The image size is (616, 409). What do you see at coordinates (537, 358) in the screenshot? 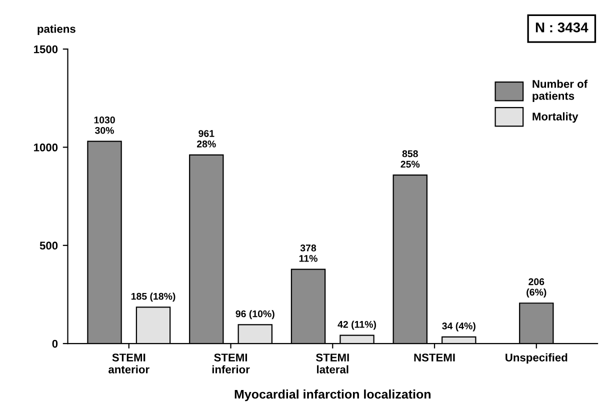
I see `x-tick-label: Unspecified` at bounding box center [537, 358].